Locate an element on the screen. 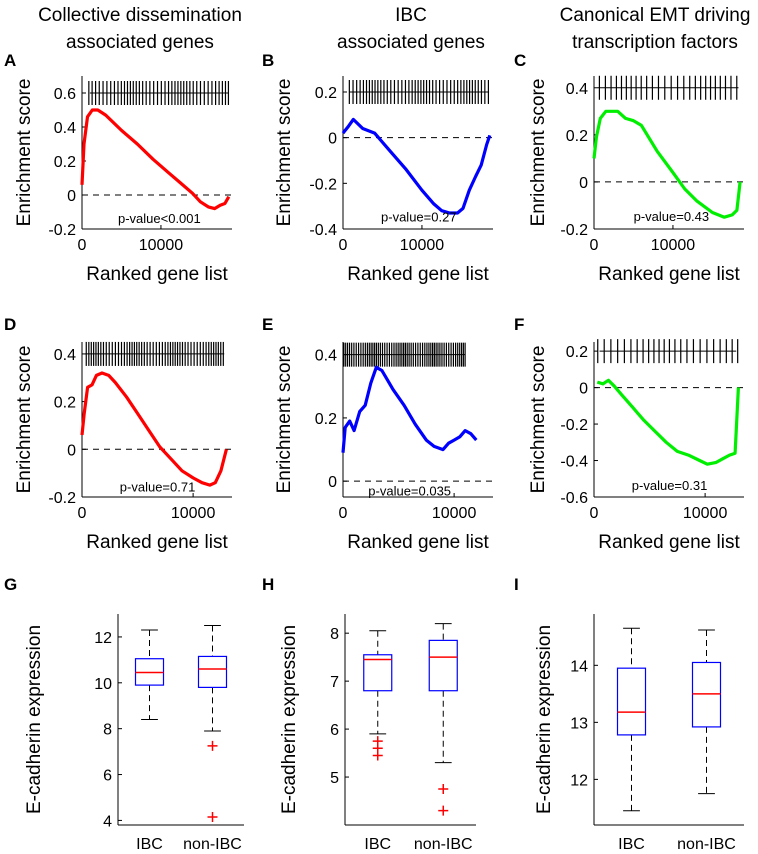 The height and width of the screenshot is (854, 758). x-tick-label-c: 10000 is located at coordinates (673, 245).